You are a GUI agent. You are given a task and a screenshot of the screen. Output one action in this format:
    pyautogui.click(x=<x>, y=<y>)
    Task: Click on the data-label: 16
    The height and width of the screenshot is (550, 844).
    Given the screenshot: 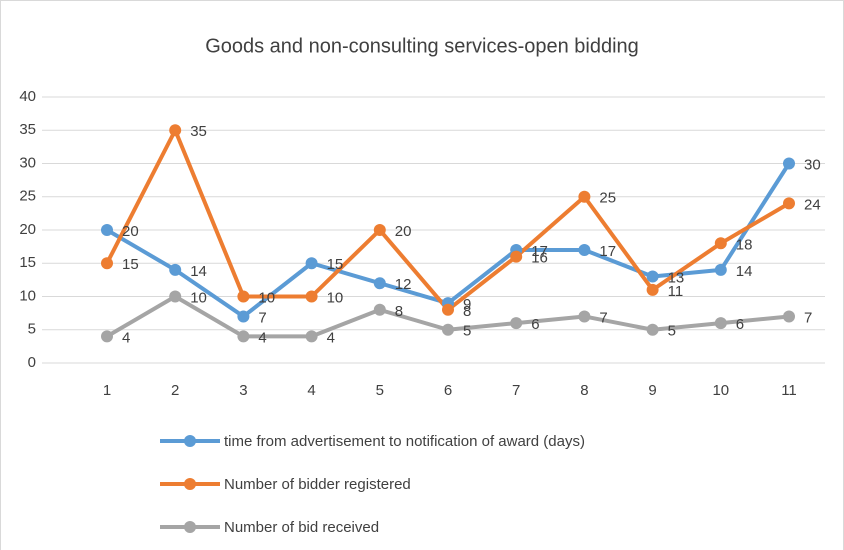 What is the action you would take?
    pyautogui.click(x=539, y=258)
    